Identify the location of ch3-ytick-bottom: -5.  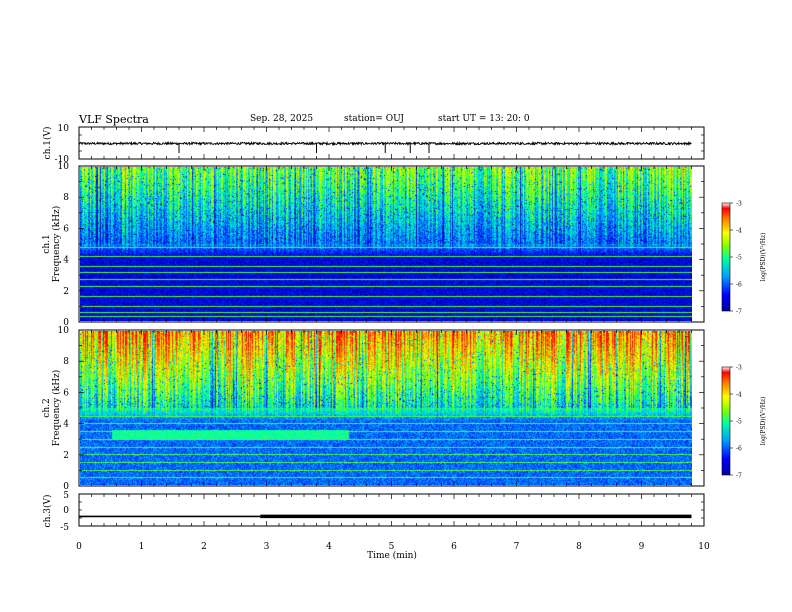
(64, 528).